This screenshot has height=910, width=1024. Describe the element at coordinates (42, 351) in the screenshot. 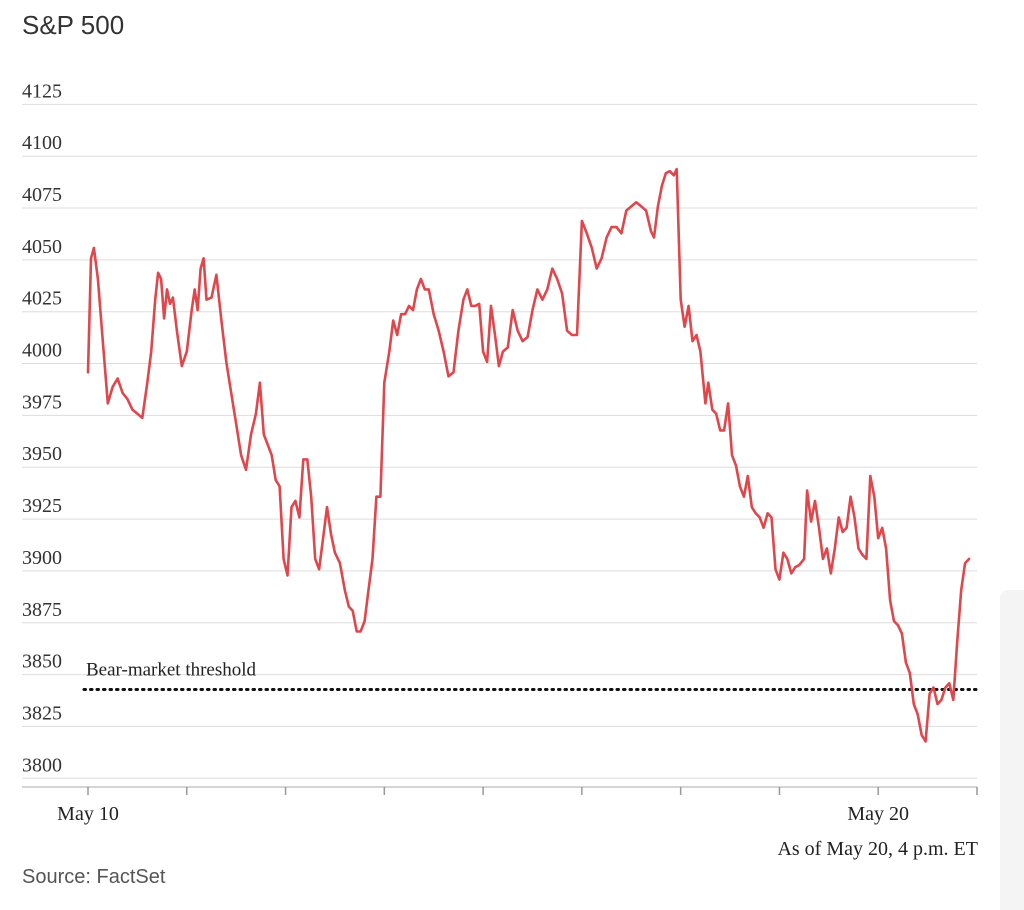

I see `y-tick-label-4000: 4000` at that location.